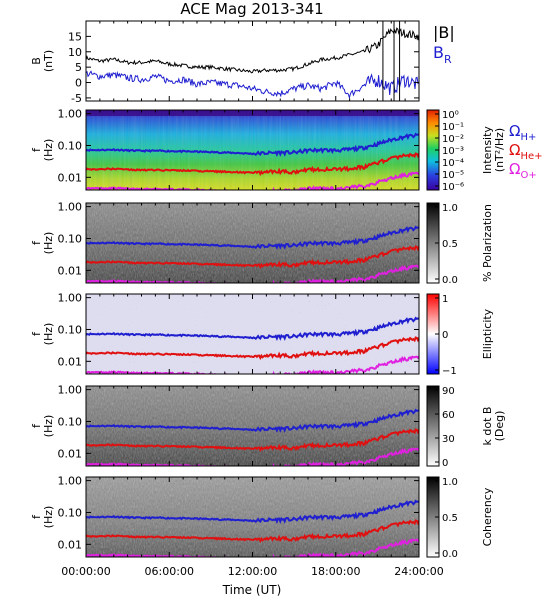 The height and width of the screenshot is (600, 550). Describe the element at coordinates (335, 571) in the screenshot. I see `x-tick-label: 18:00:00` at that location.